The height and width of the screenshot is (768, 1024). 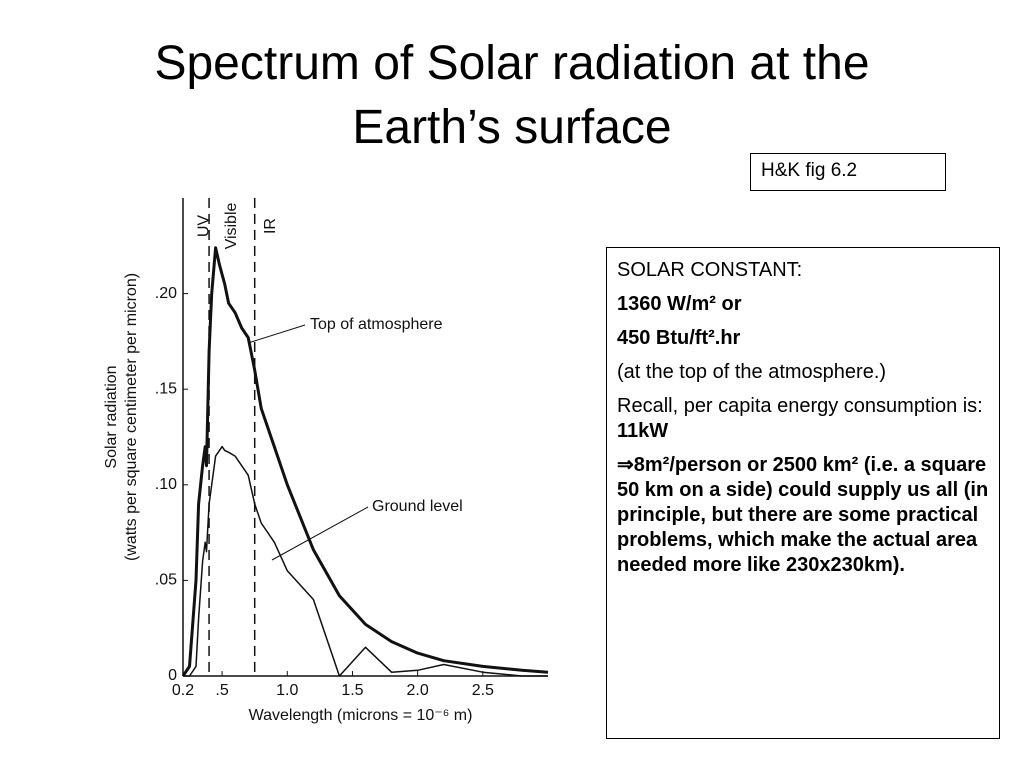 I want to click on info-paragraph: SOLAR CONSTANT:, so click(x=803, y=270).